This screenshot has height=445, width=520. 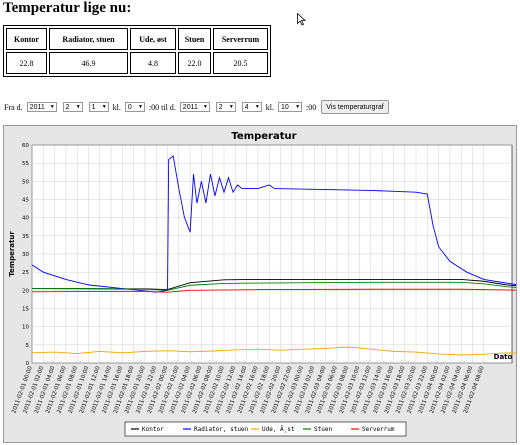 I want to click on chart-legend, so click(x=265, y=429).